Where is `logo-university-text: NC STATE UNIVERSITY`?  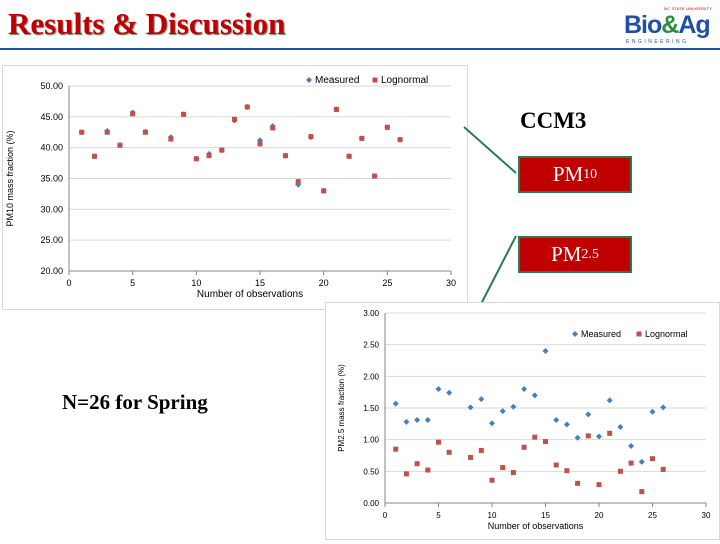 logo-university-text: NC STATE UNIVERSITY is located at coordinates (688, 8).